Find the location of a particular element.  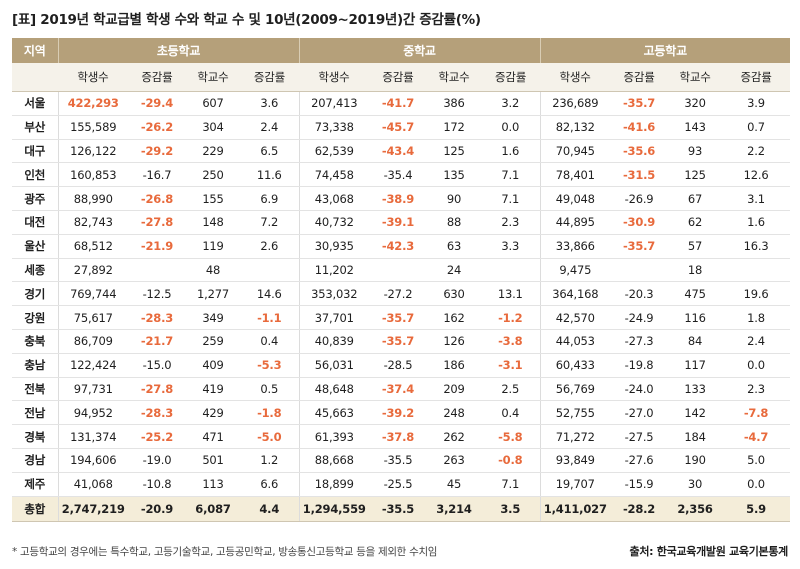

data-cell: -35.7 is located at coordinates (398, 317).